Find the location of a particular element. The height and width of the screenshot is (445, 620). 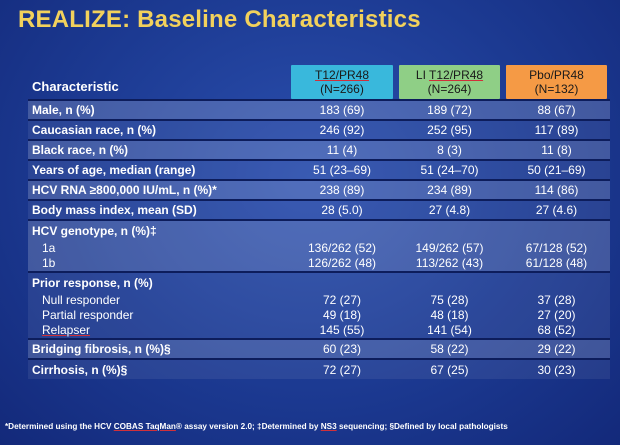

row-value: 29 (22) is located at coordinates (556, 348).